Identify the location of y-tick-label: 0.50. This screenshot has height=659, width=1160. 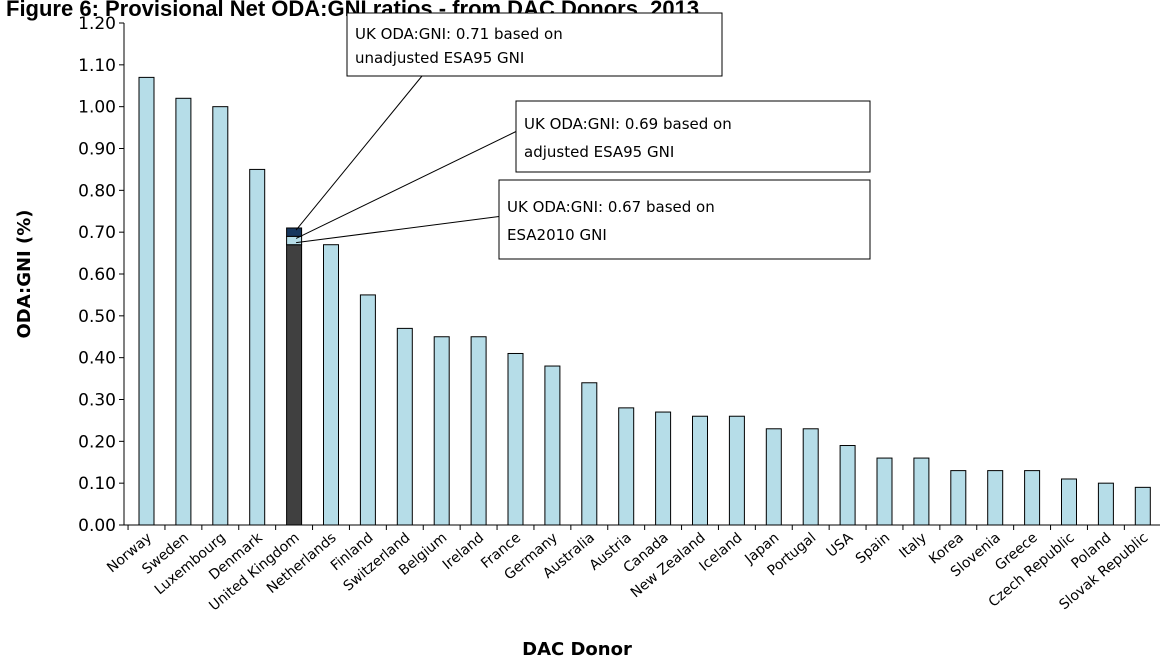
(97, 317).